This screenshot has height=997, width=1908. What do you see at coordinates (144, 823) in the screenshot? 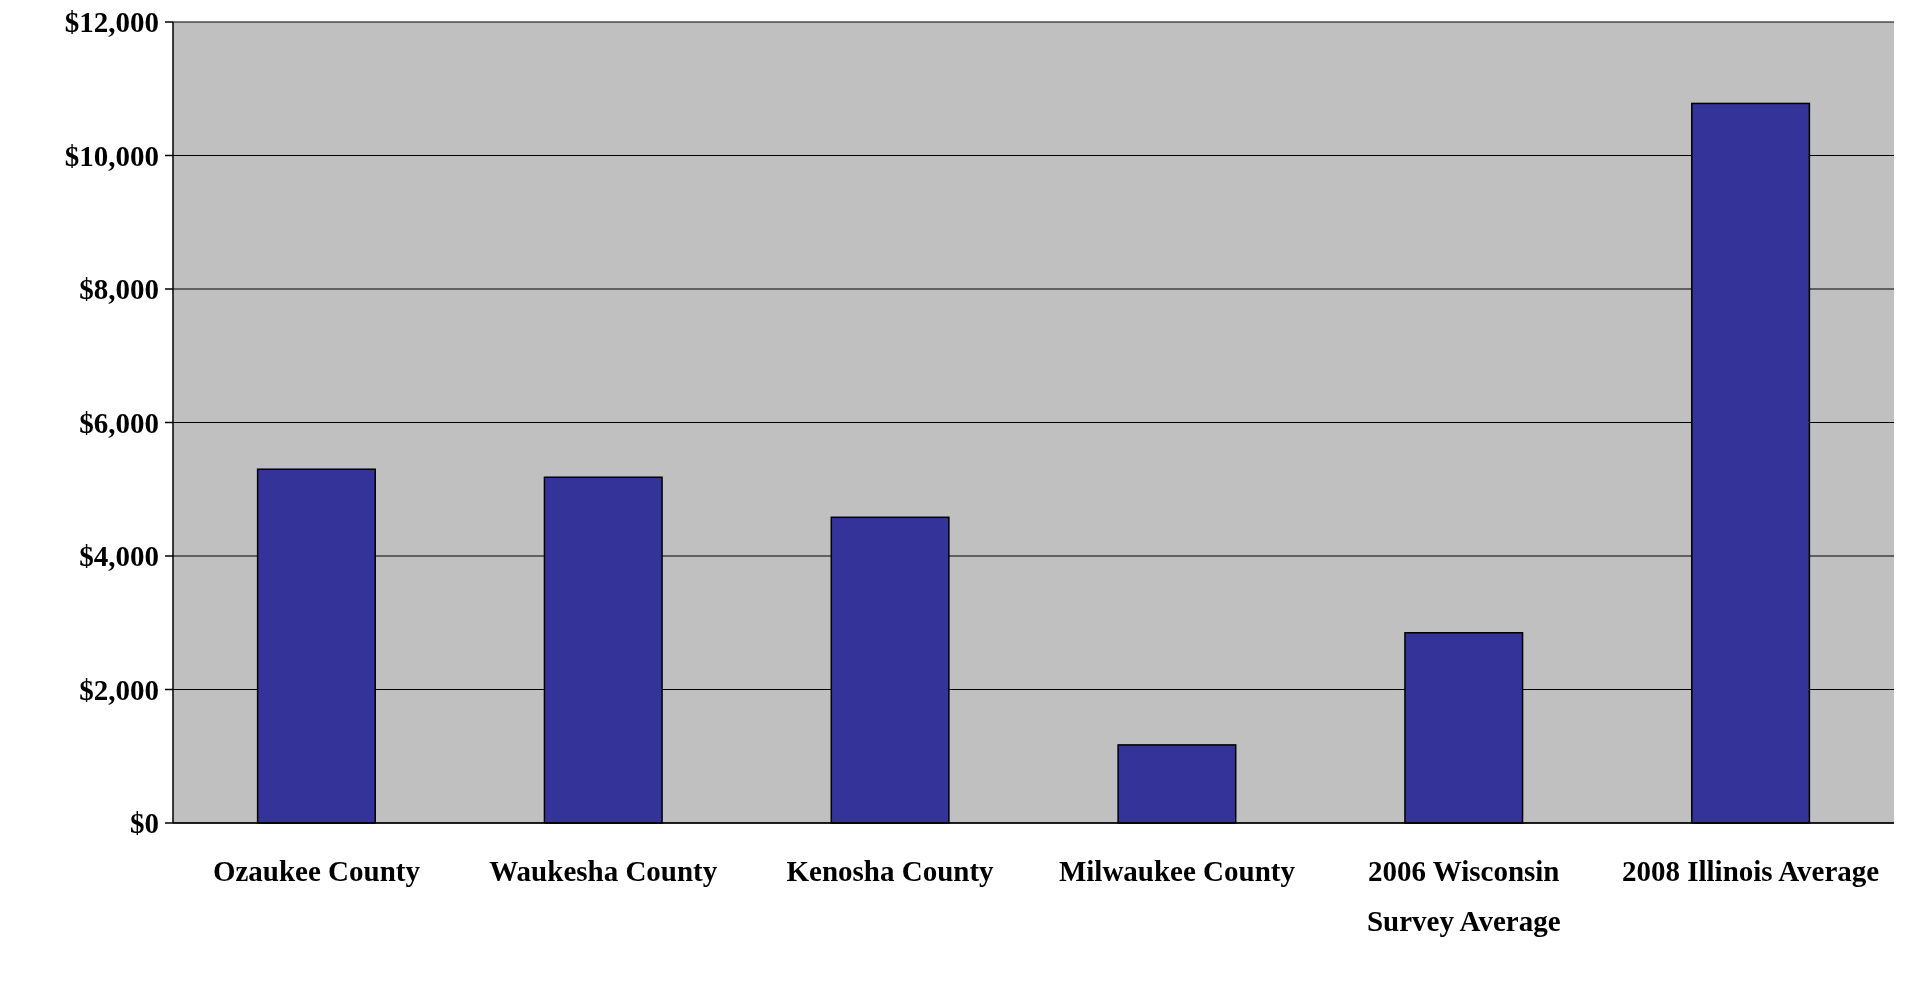
I see `y-tick-label: $0` at bounding box center [144, 823].